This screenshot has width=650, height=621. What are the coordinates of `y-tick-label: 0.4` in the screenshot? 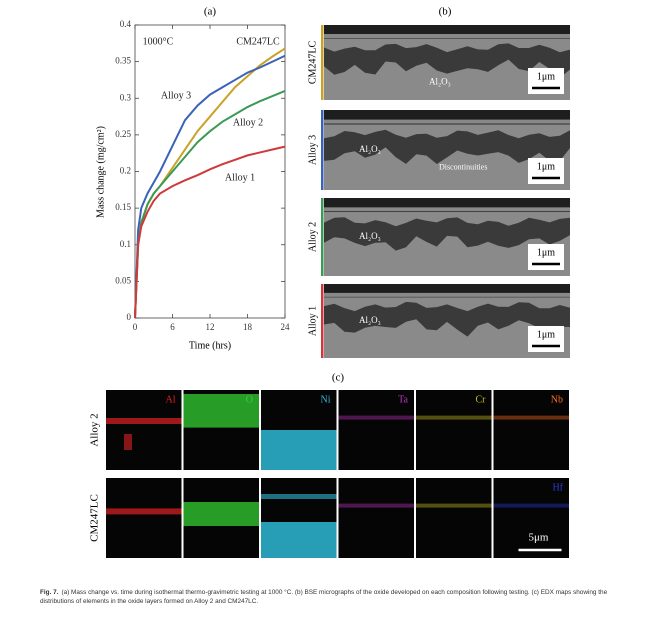 It's located at (126, 24).